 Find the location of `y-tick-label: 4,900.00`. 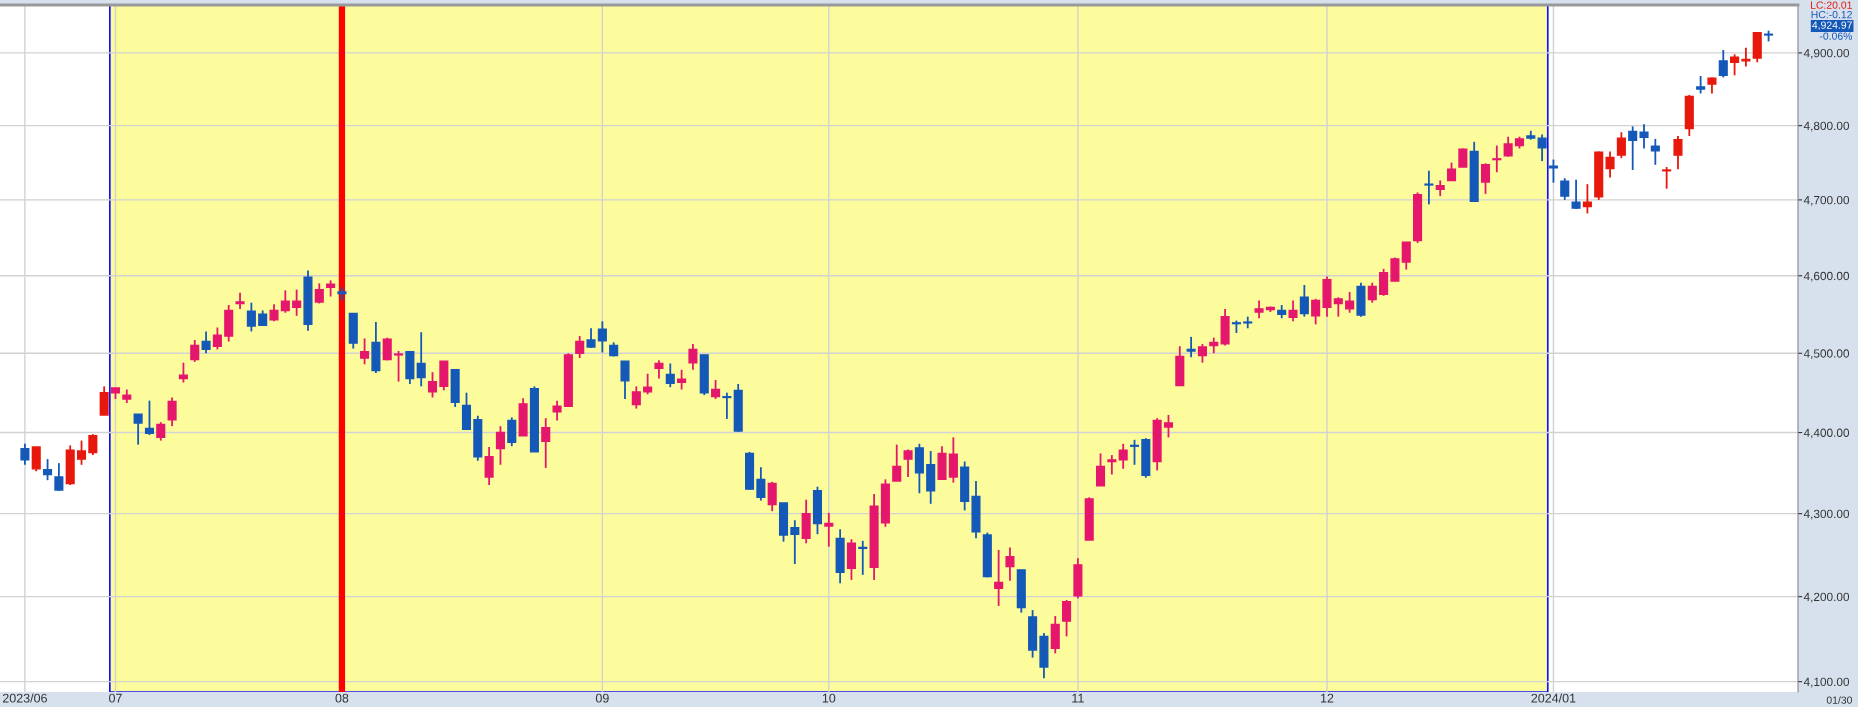

y-tick-label: 4,900.00 is located at coordinates (1826, 53).